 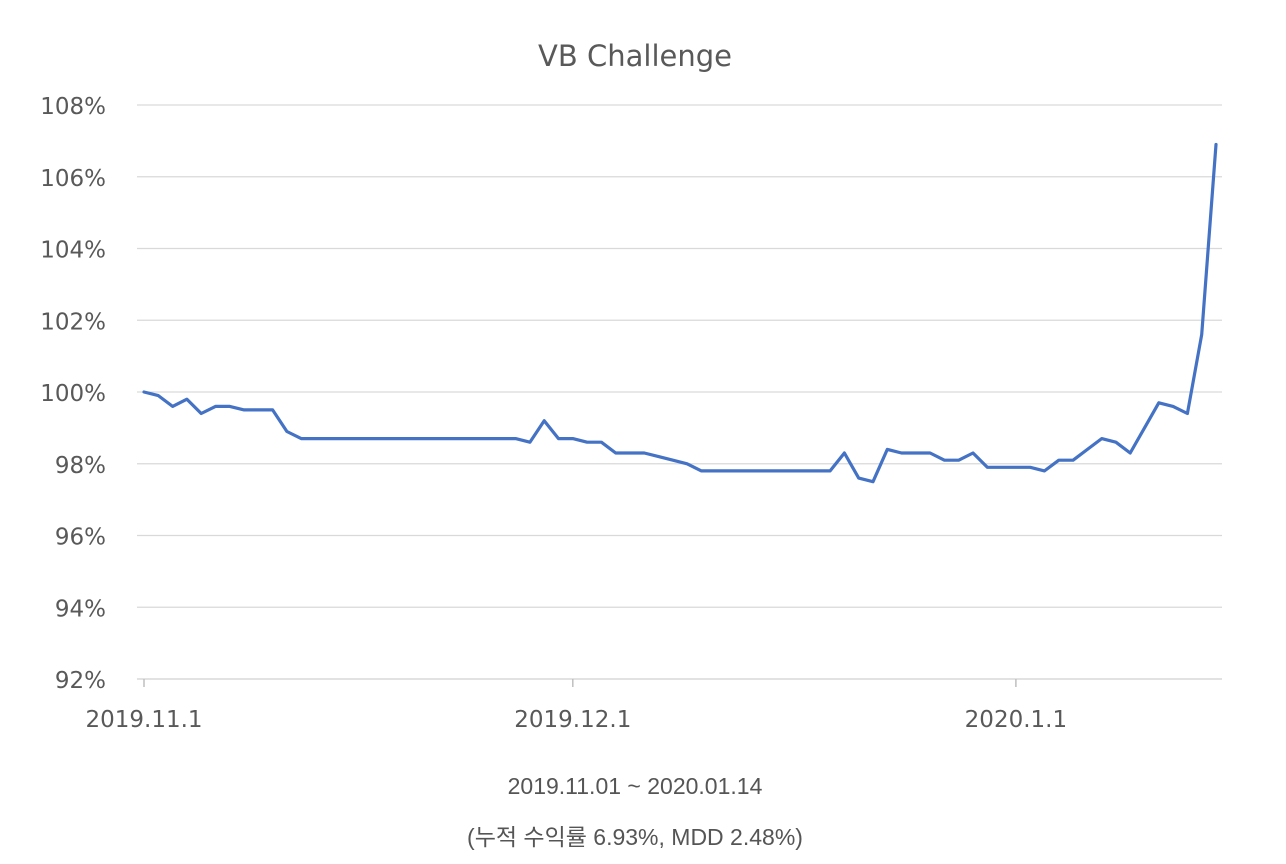 What do you see at coordinates (73, 107) in the screenshot?
I see `y-tick-label: 108%` at bounding box center [73, 107].